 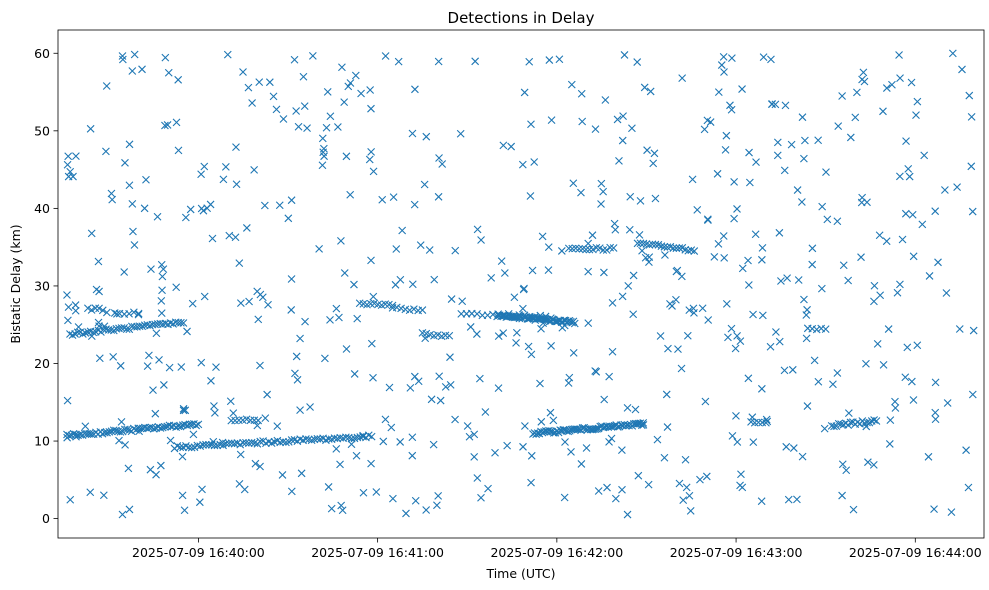 I want to click on y-tick-label: 50, so click(x=42, y=130).